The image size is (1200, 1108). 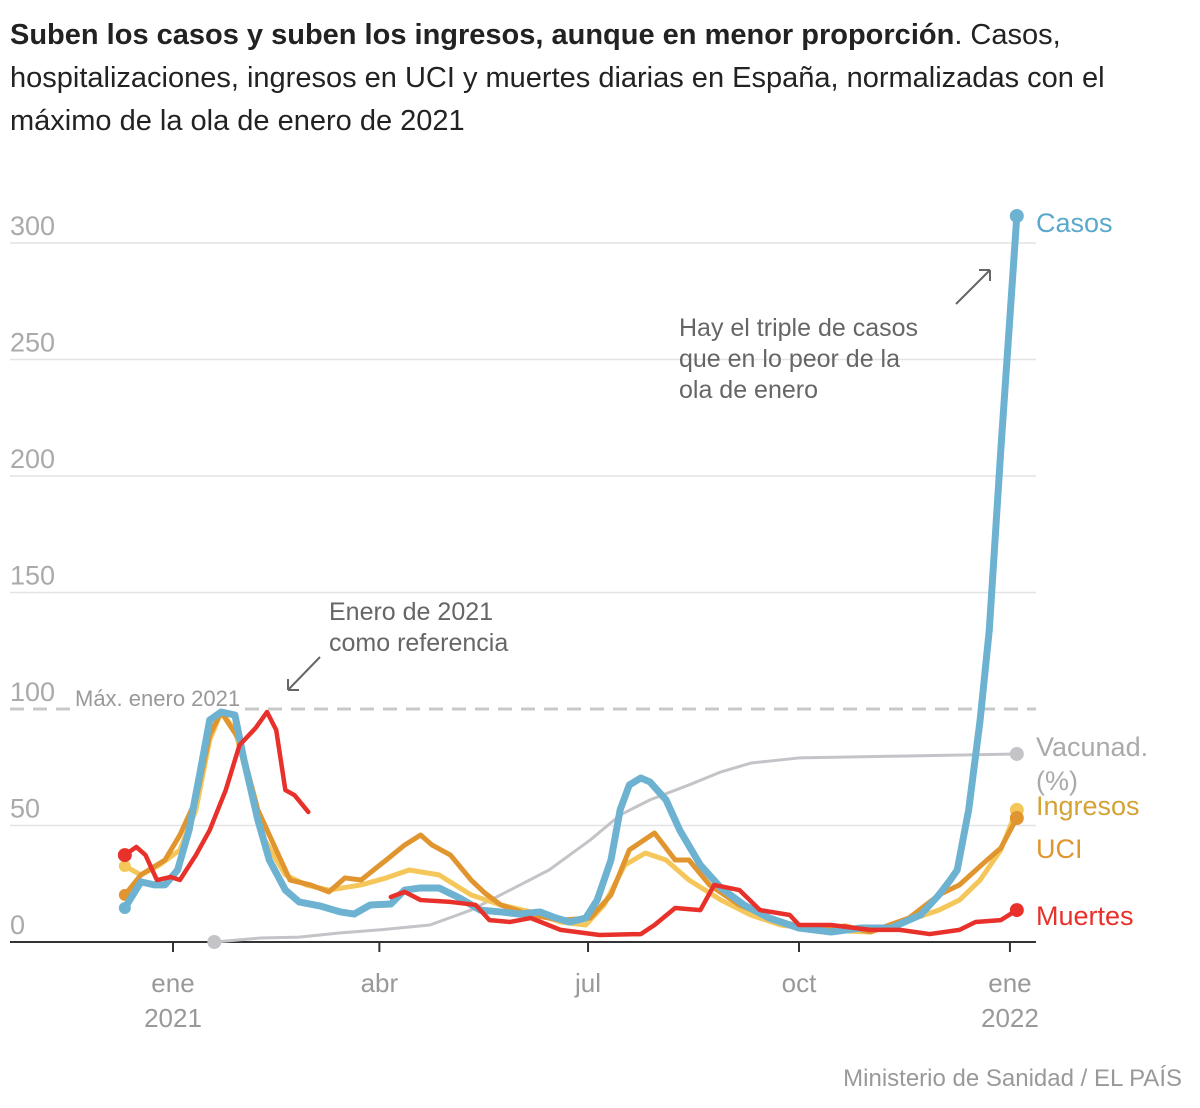 I want to click on y-tick-label: 200, so click(x=32, y=459).